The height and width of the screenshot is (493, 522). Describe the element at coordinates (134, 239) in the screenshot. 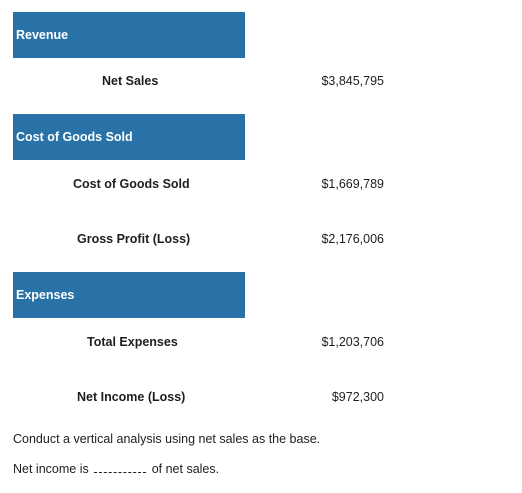

I see `gross-profit-label: Gross Profit (Loss)` at that location.